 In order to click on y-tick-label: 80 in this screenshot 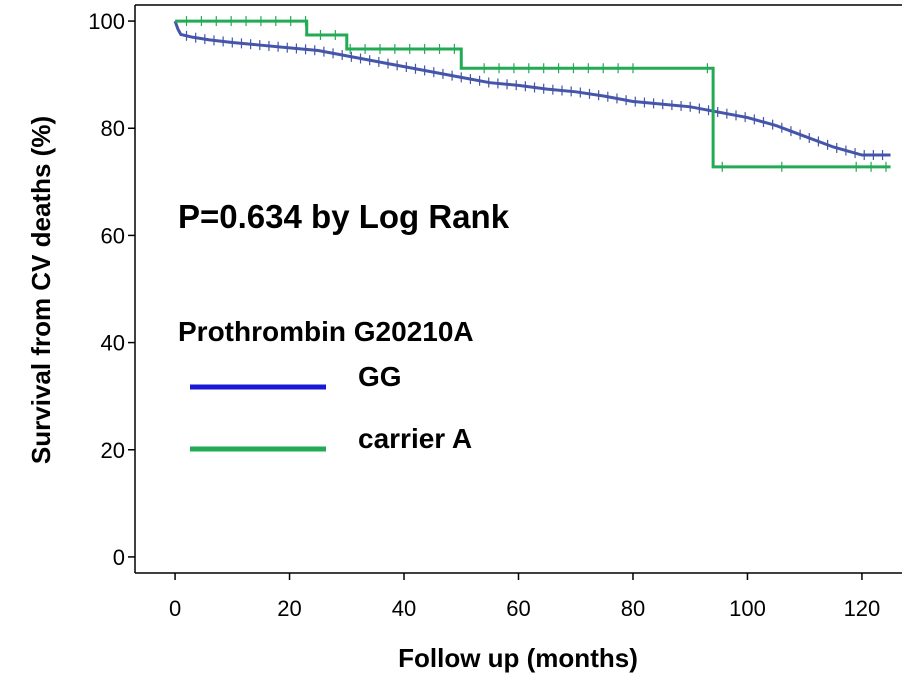, I will do `click(113, 128)`.